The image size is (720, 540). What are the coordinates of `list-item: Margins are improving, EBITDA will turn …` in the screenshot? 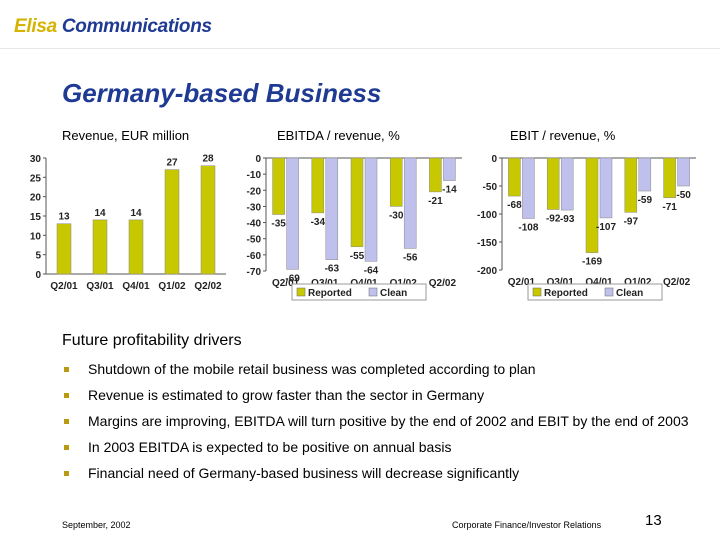 It's located at (382, 421).